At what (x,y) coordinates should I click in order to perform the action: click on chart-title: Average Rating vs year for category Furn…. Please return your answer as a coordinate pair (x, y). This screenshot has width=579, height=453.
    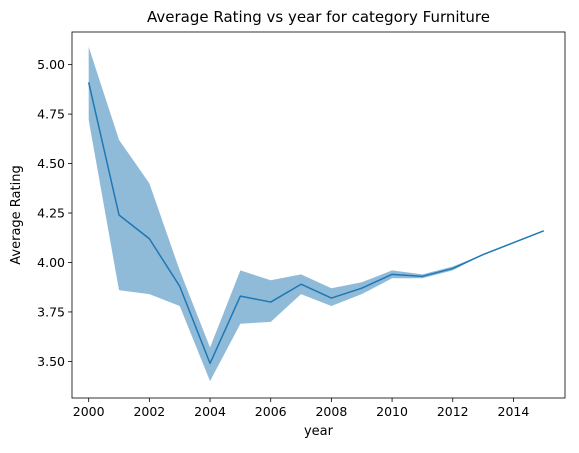
    Looking at the image, I should click on (318, 17).